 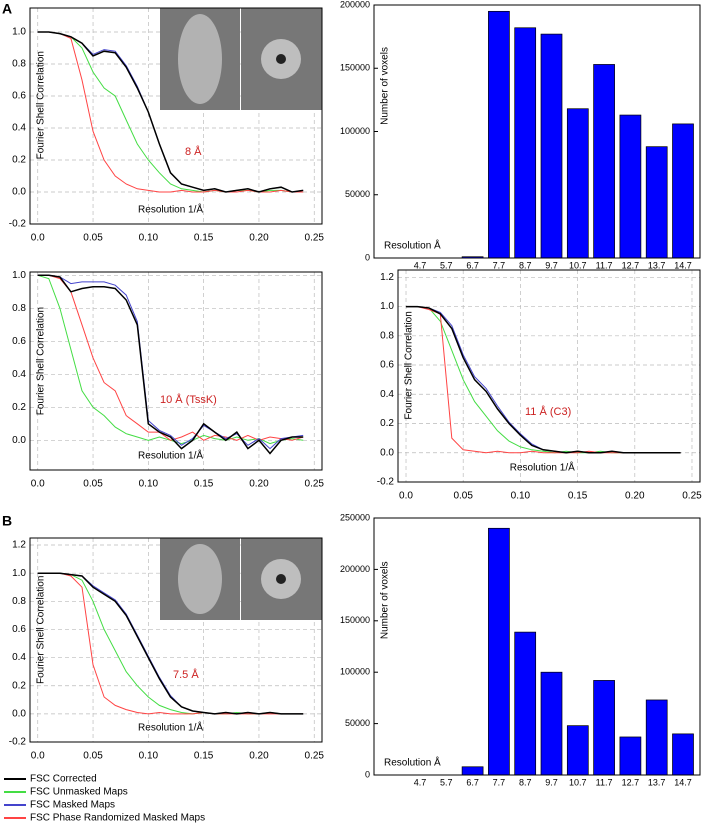 What do you see at coordinates (578, 265) in the screenshot?
I see `x-tick-label: 10.7` at bounding box center [578, 265].